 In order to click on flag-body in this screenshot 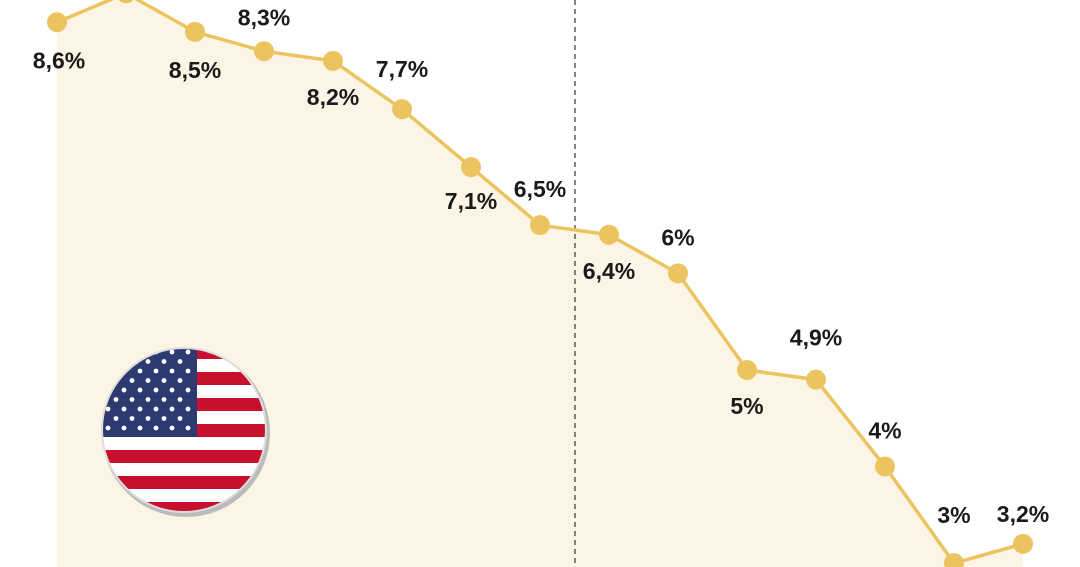, I will do `click(184, 430)`.